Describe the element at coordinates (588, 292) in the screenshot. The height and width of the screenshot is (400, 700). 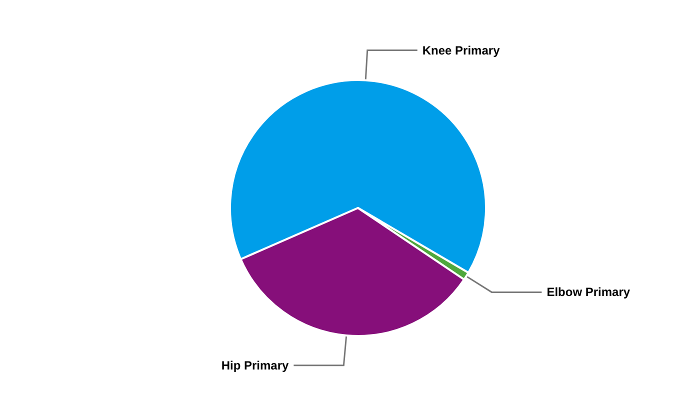
I see `slice-label: Elbow Primary` at that location.